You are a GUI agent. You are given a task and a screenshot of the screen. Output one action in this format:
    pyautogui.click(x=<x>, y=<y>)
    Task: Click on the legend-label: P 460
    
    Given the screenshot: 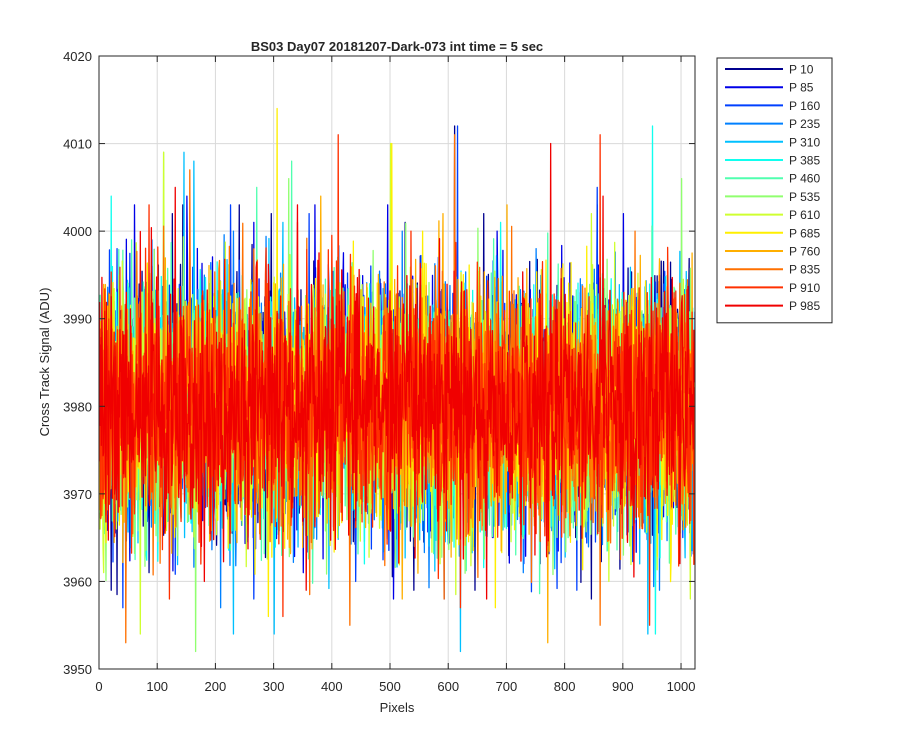 What is the action you would take?
    pyautogui.click(x=804, y=179)
    